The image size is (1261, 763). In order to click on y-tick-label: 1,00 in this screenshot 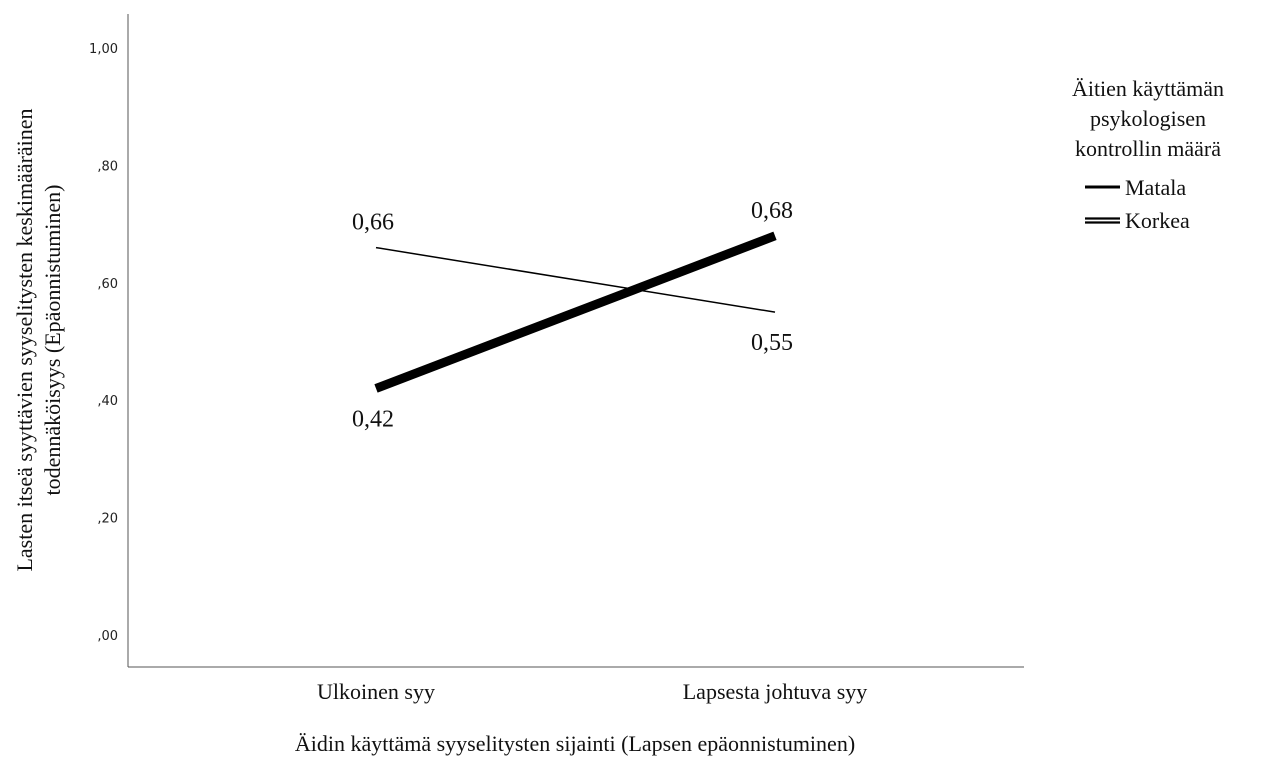, I will do `click(103, 49)`.